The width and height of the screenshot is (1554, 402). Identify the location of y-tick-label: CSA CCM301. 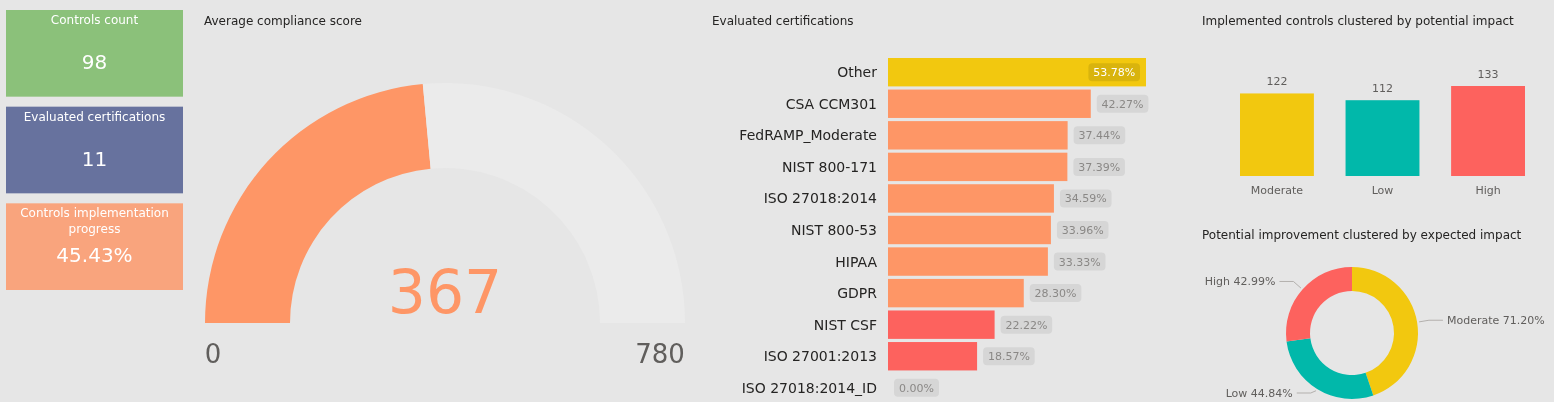
(831, 103).